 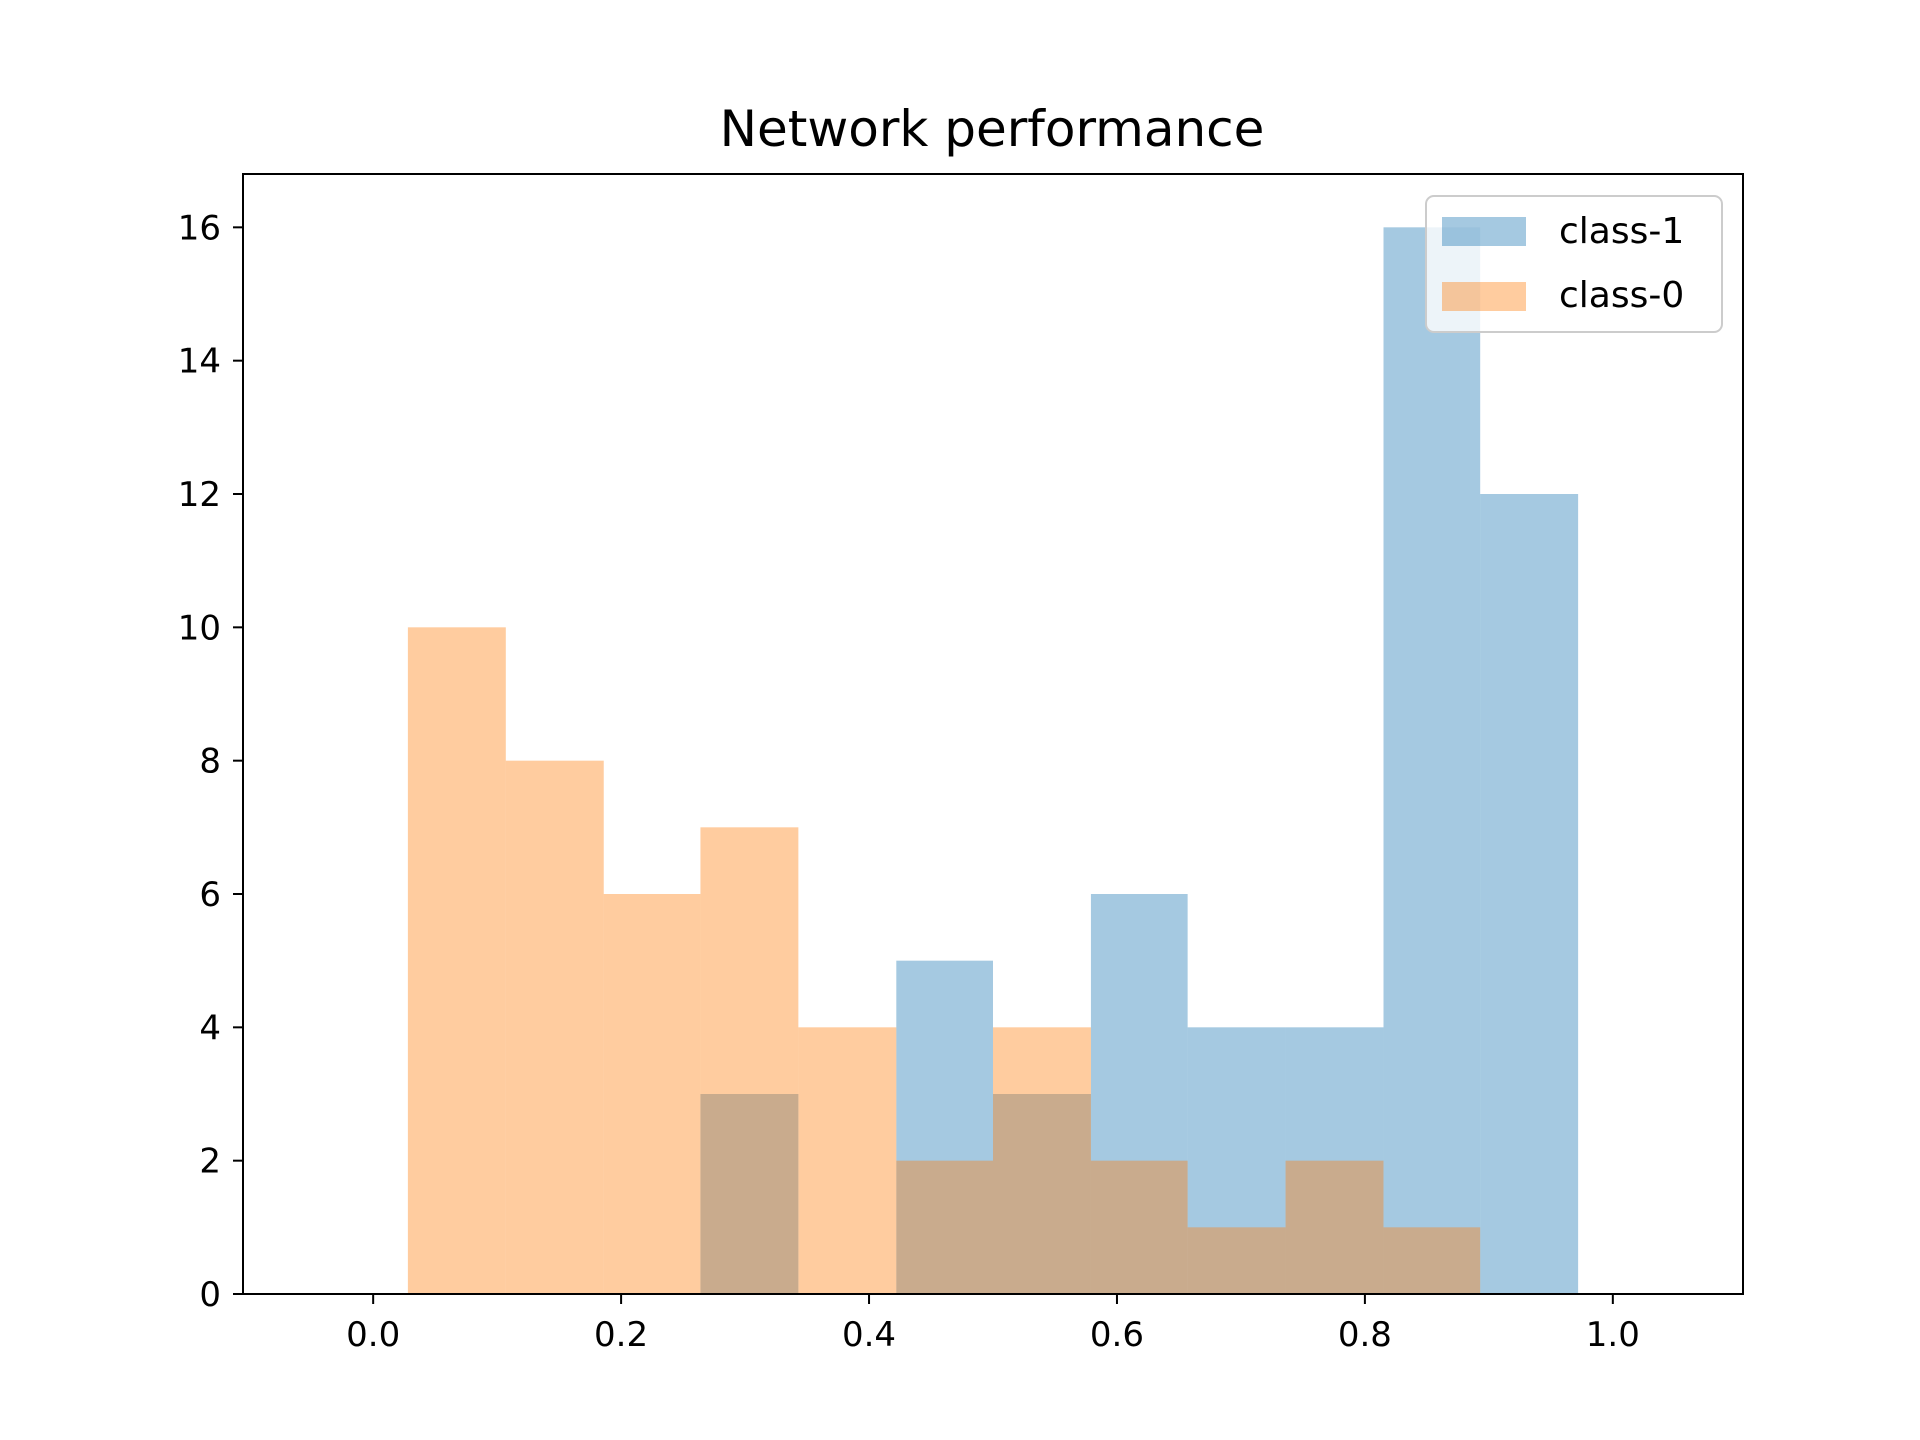 What do you see at coordinates (199, 628) in the screenshot?
I see `y-tick-label: 10` at bounding box center [199, 628].